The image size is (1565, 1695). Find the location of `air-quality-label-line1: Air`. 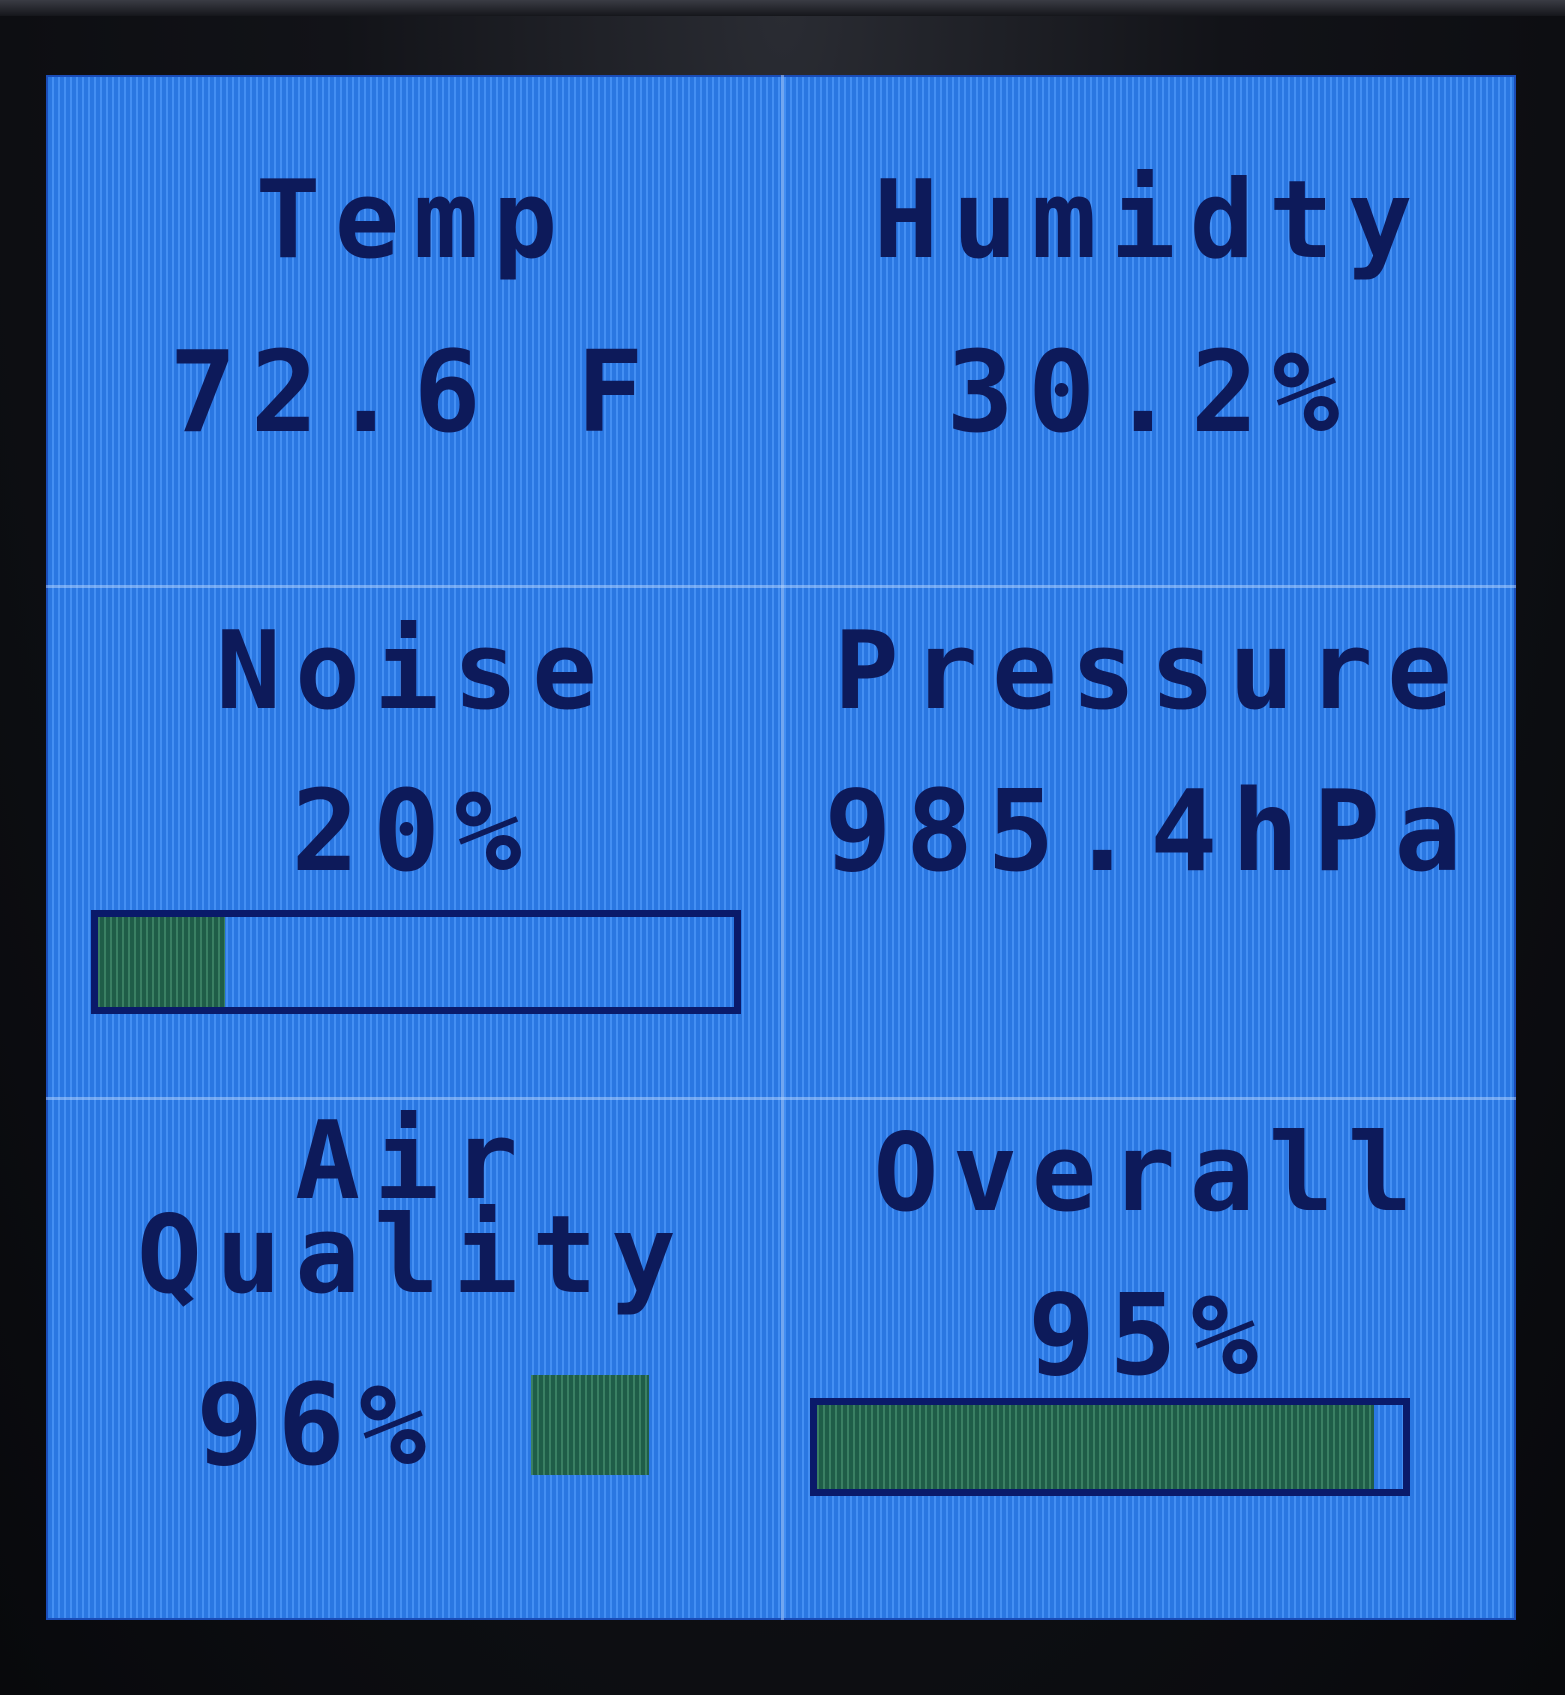

air-quality-label-line1: Air is located at coordinates (413, 1161).